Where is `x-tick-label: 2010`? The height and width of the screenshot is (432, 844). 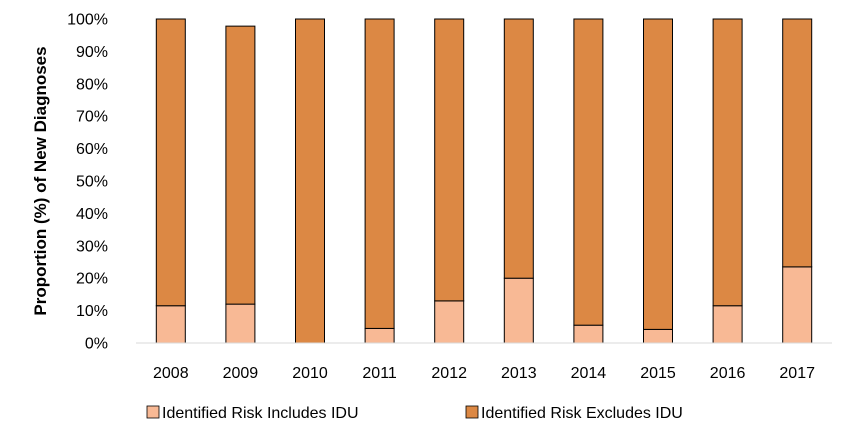 x-tick-label: 2010 is located at coordinates (310, 373).